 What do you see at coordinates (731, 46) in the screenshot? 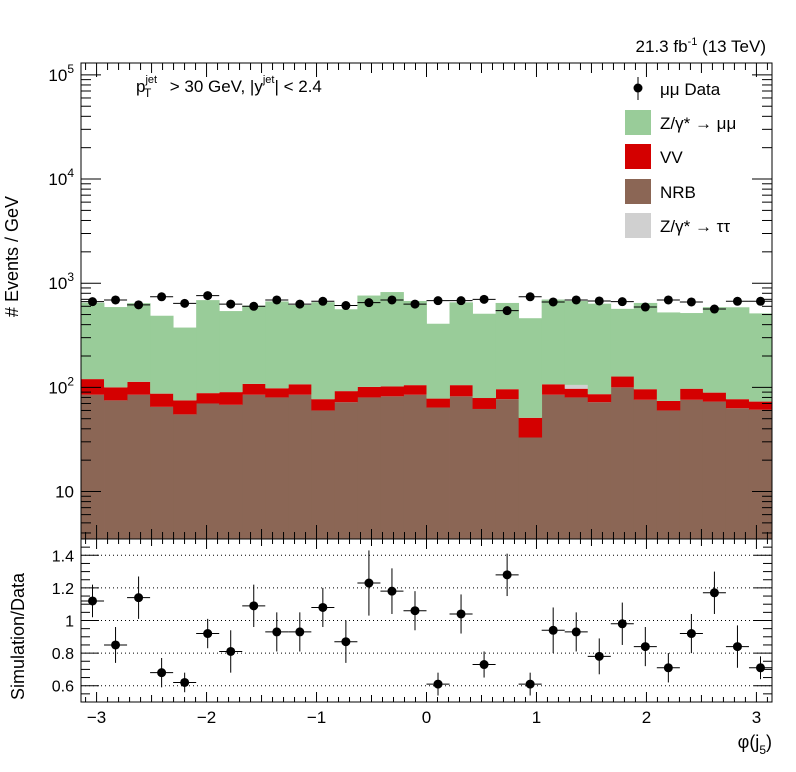
I see `lumi-energy: (13 TeV)` at bounding box center [731, 46].